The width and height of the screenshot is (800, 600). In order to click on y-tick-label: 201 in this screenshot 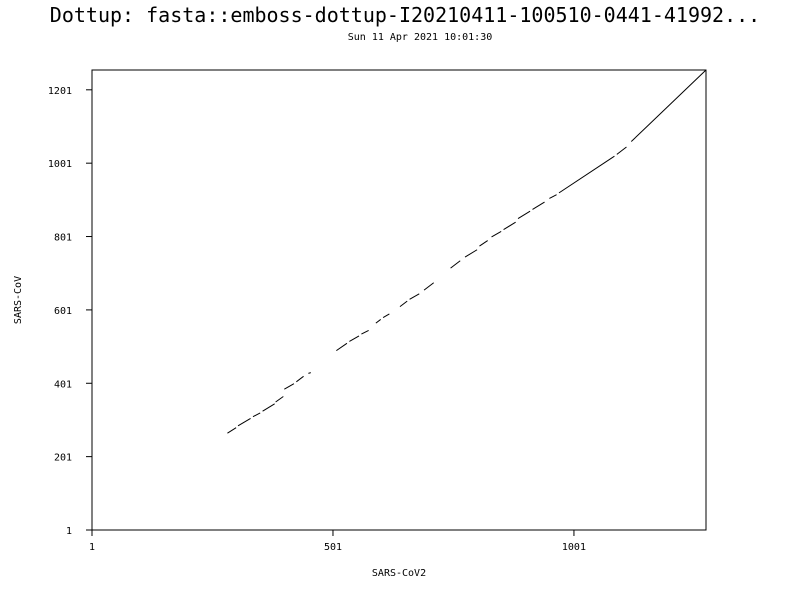, I will do `click(63, 458)`.